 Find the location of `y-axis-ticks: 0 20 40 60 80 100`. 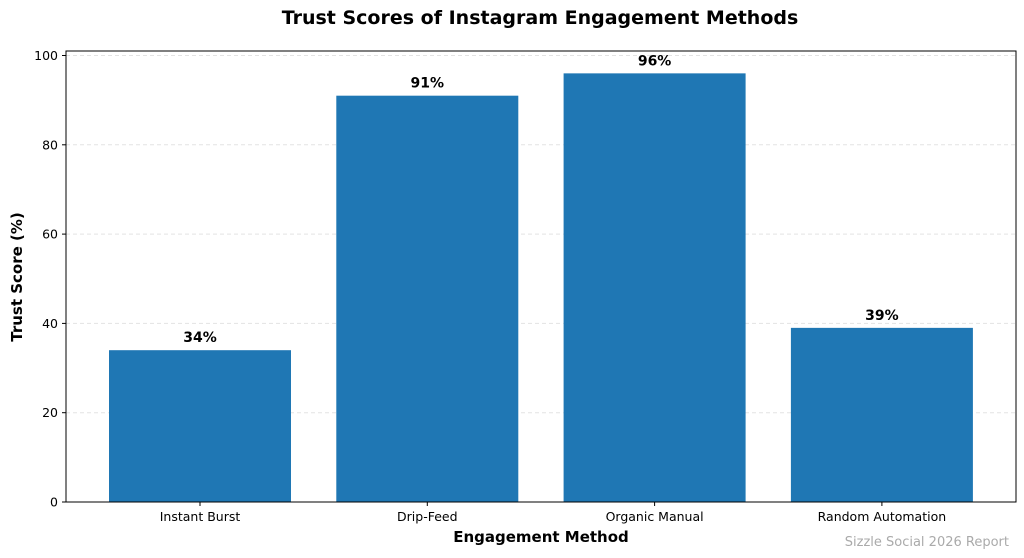

y-axis-ticks: 0 20 40 60 80 100 is located at coordinates (50, 279).